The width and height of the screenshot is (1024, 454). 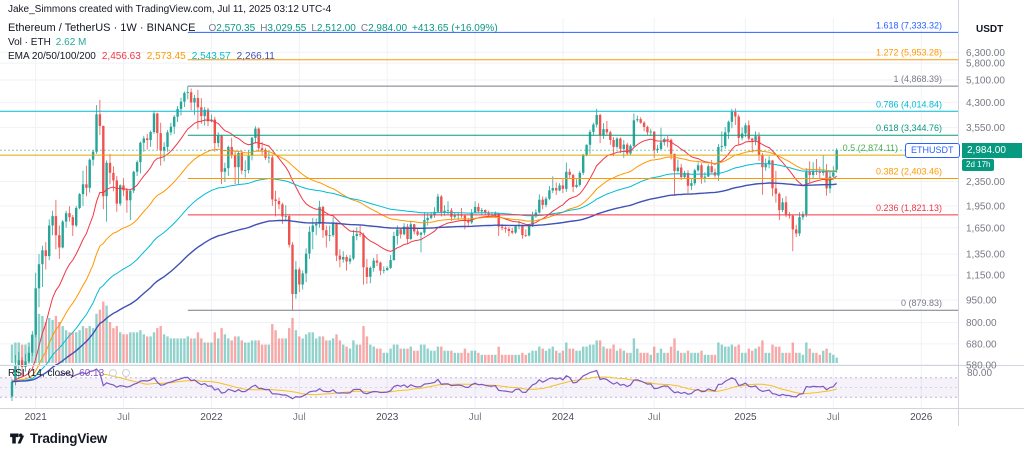 What do you see at coordinates (388, 28) in the screenshot?
I see `close-value: 2,984.00` at bounding box center [388, 28].